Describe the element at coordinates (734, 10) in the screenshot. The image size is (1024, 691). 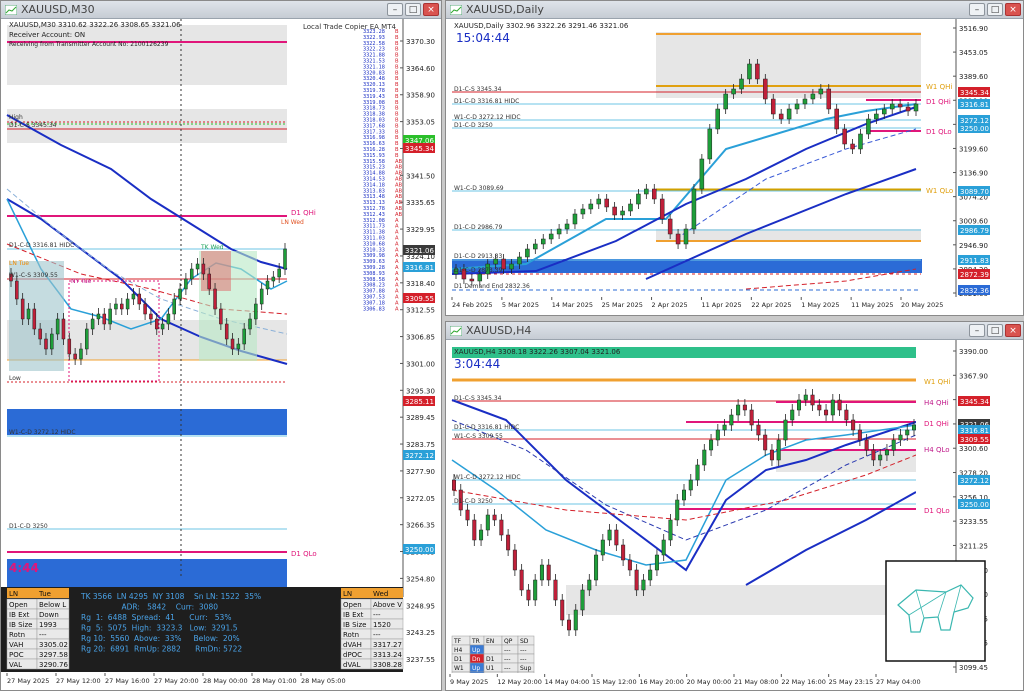
I see `daily-titlebar: XAUUSD,Daily – □ ×` at that location.